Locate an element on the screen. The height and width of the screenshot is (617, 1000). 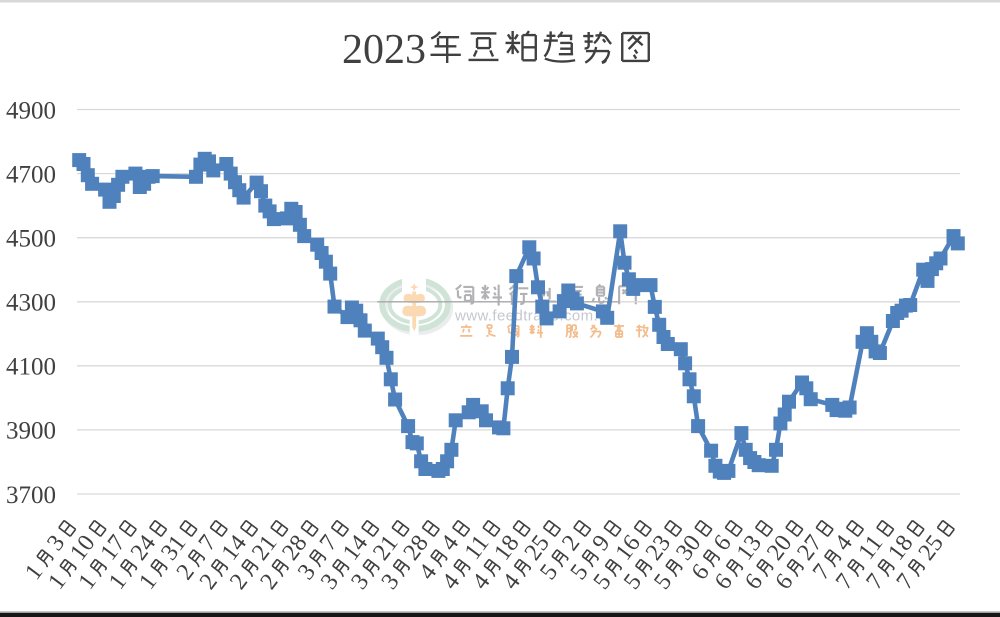
svg-text: 4700 is located at coordinates (31, 174).